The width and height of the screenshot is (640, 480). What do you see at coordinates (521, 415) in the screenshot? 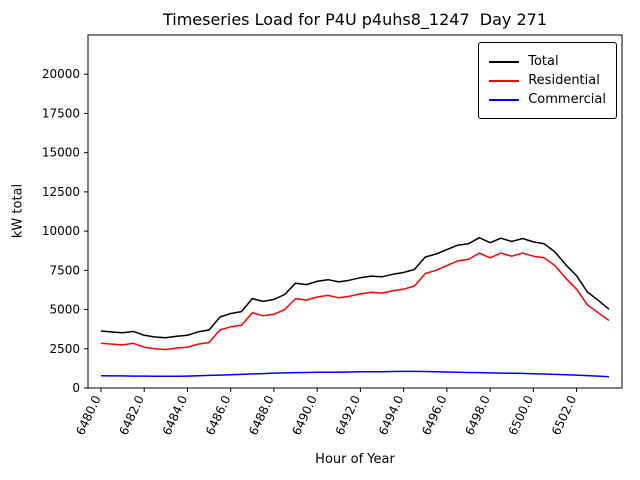
I see `x-tick-label: 6500.0` at bounding box center [521, 415].